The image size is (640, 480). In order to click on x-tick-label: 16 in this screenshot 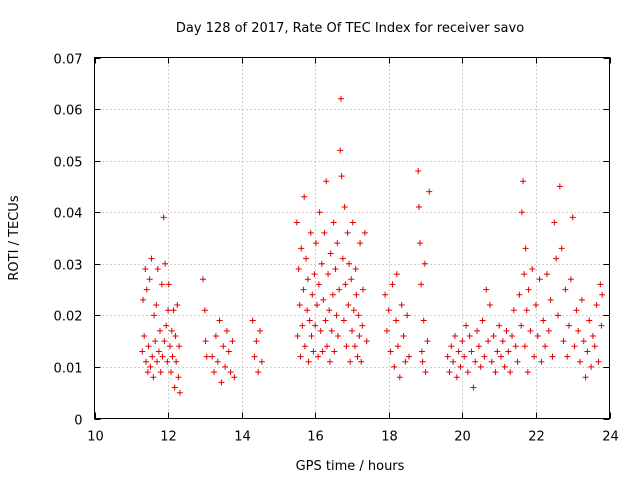, I will do `click(315, 437)`.